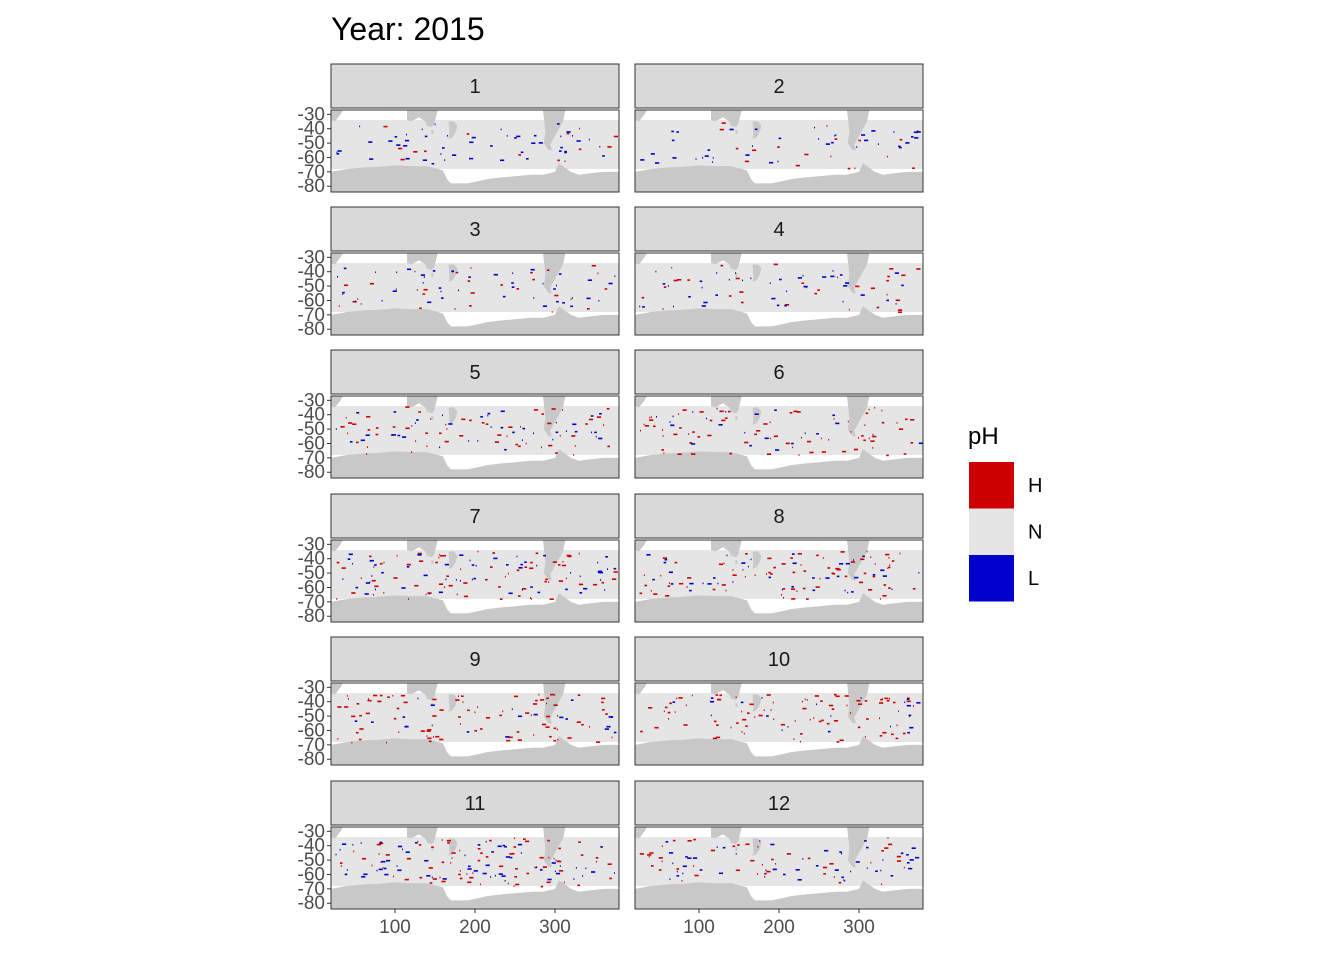  What do you see at coordinates (778, 87) in the screenshot?
I see `facet-strip-label: 2` at bounding box center [778, 87].